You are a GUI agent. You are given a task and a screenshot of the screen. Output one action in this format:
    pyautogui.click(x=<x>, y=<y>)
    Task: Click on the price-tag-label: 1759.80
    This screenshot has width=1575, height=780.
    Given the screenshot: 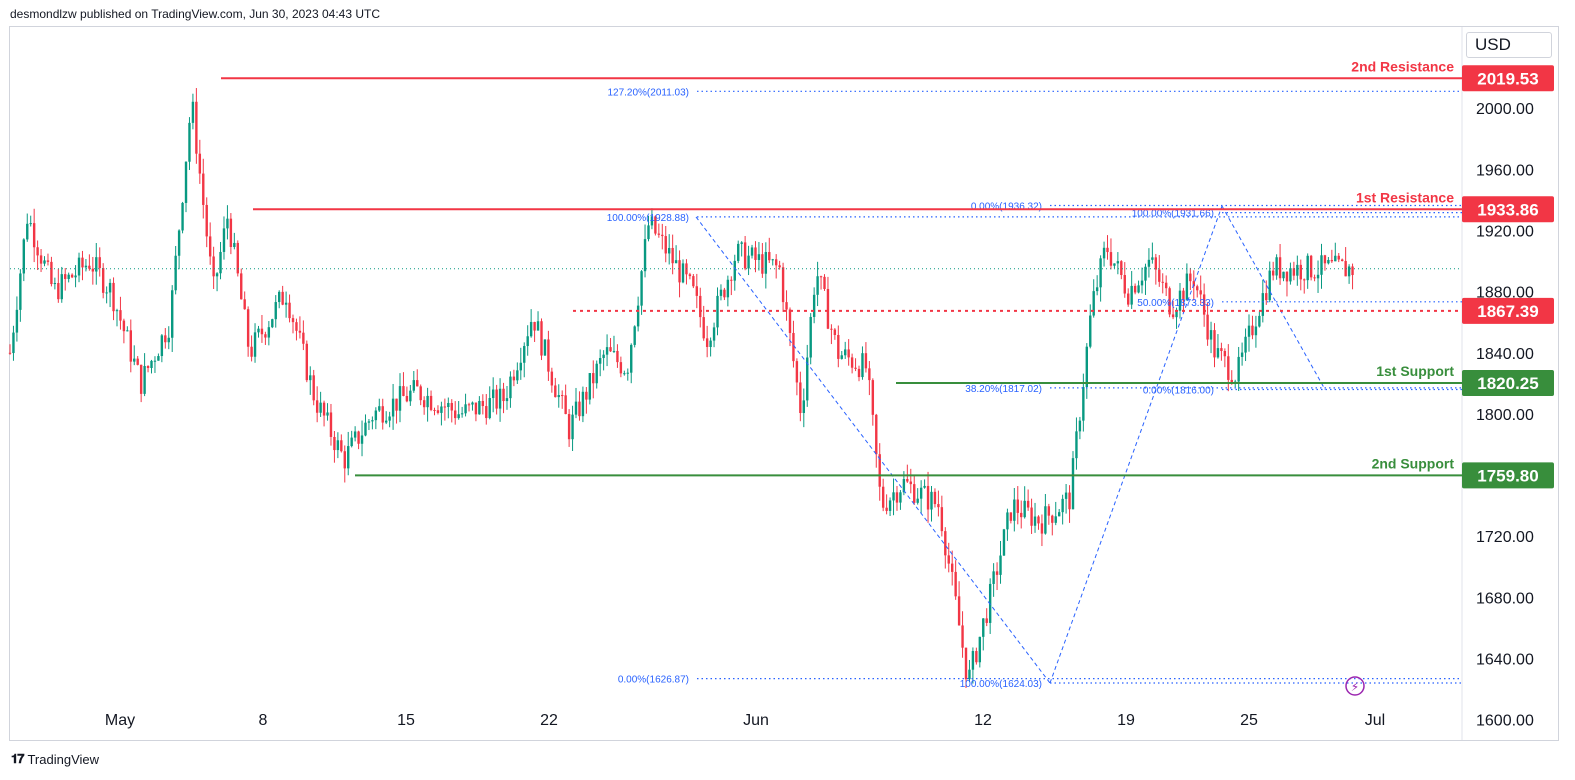 What is the action you would take?
    pyautogui.click(x=1507, y=475)
    